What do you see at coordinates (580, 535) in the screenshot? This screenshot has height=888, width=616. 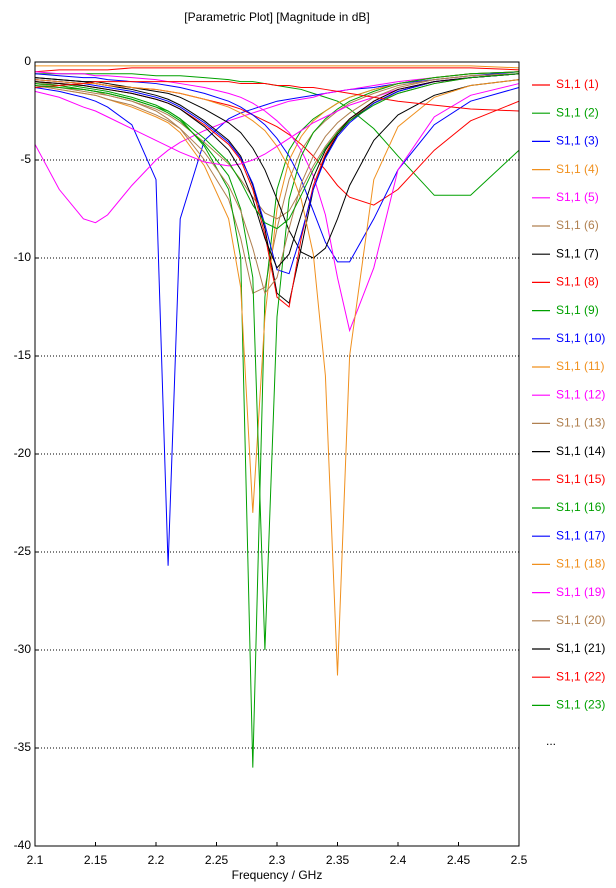 I see `legend-label: S1,1 (17)` at bounding box center [580, 535].